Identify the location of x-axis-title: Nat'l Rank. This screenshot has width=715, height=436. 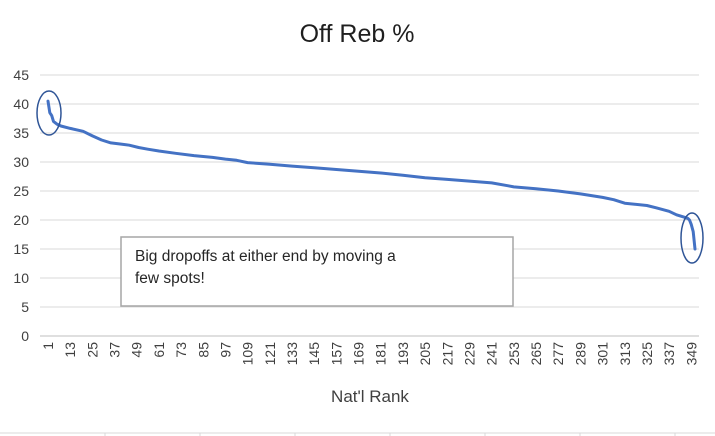
(370, 396).